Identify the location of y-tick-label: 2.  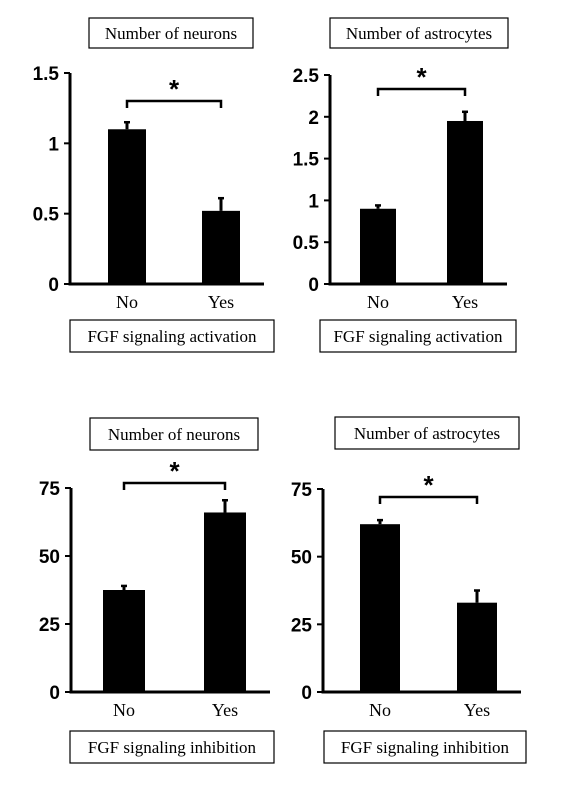
(313, 118).